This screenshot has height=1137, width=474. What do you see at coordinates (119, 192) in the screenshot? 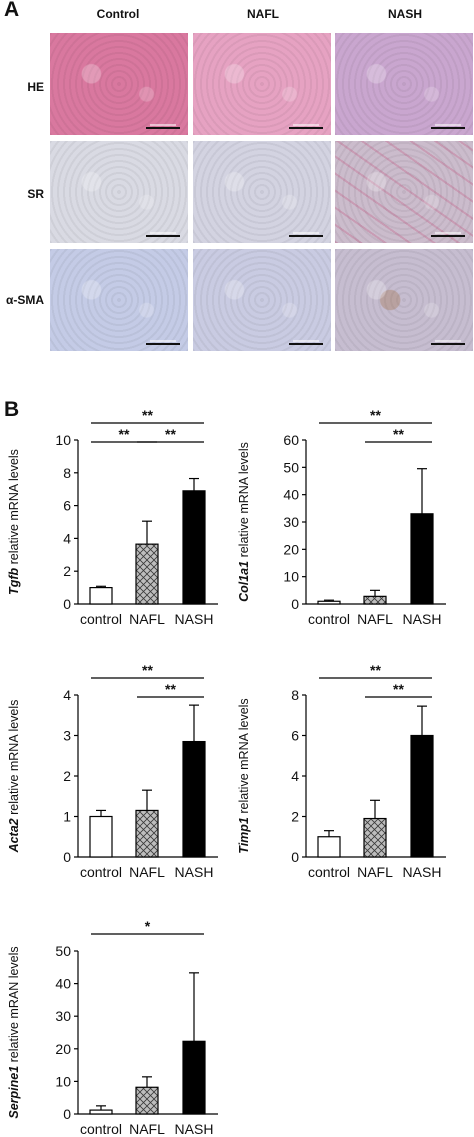
I see `micrograph-sr-control` at bounding box center [119, 192].